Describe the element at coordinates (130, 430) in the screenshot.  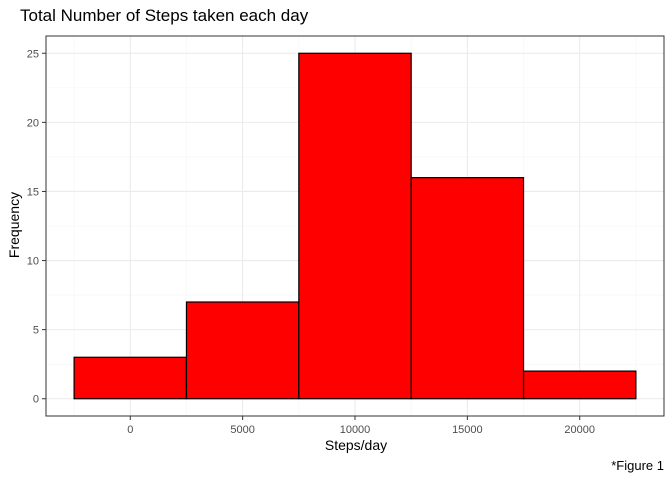
I see `x-tick-label: 0` at that location.